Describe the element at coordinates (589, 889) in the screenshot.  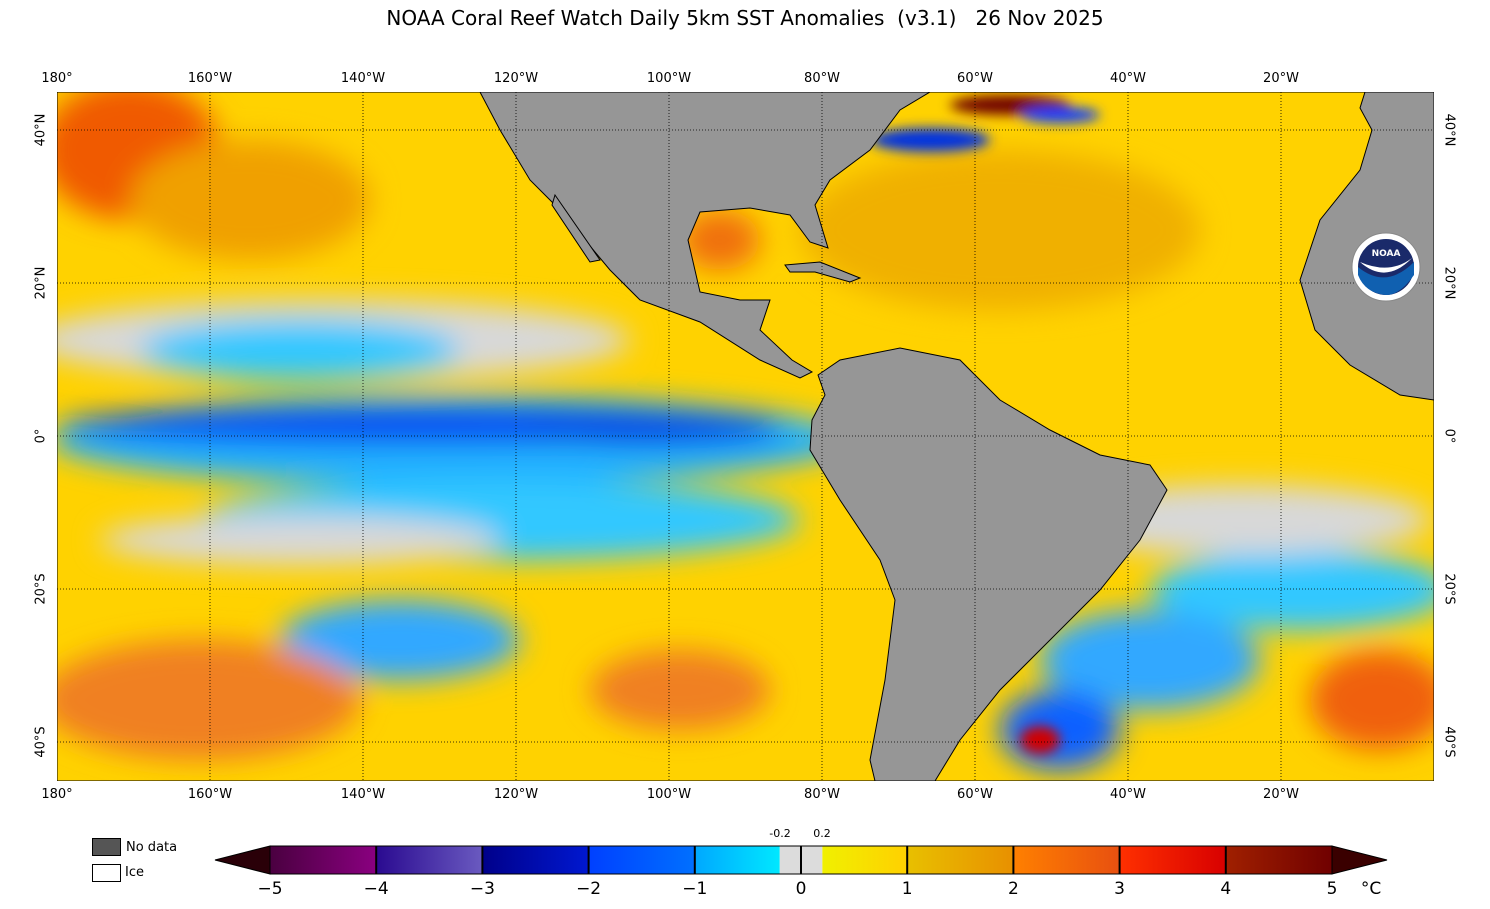
I see `colorbar-tick-label: −2` at that location.